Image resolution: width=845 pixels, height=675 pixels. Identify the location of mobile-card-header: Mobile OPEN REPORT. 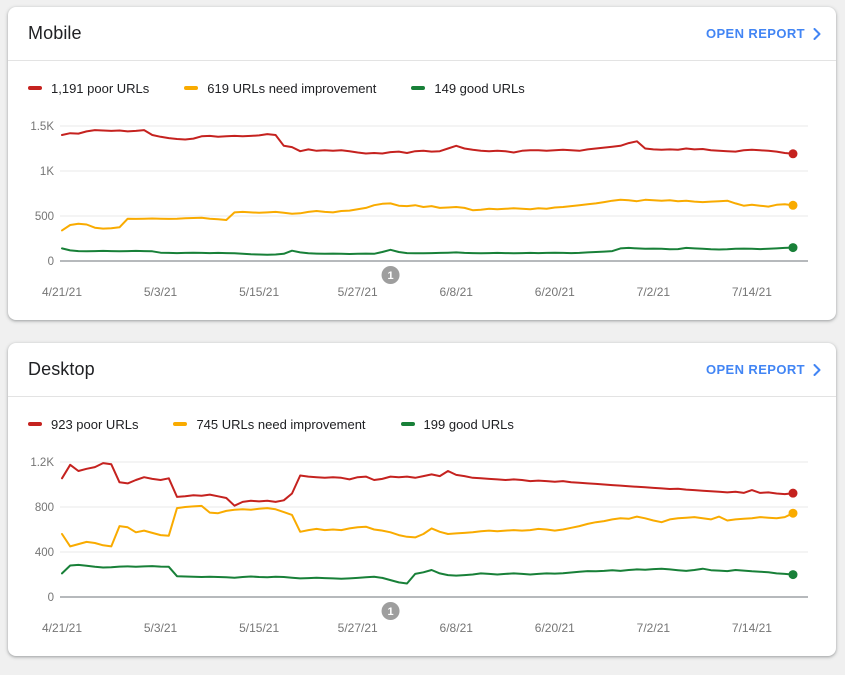
(422, 34).